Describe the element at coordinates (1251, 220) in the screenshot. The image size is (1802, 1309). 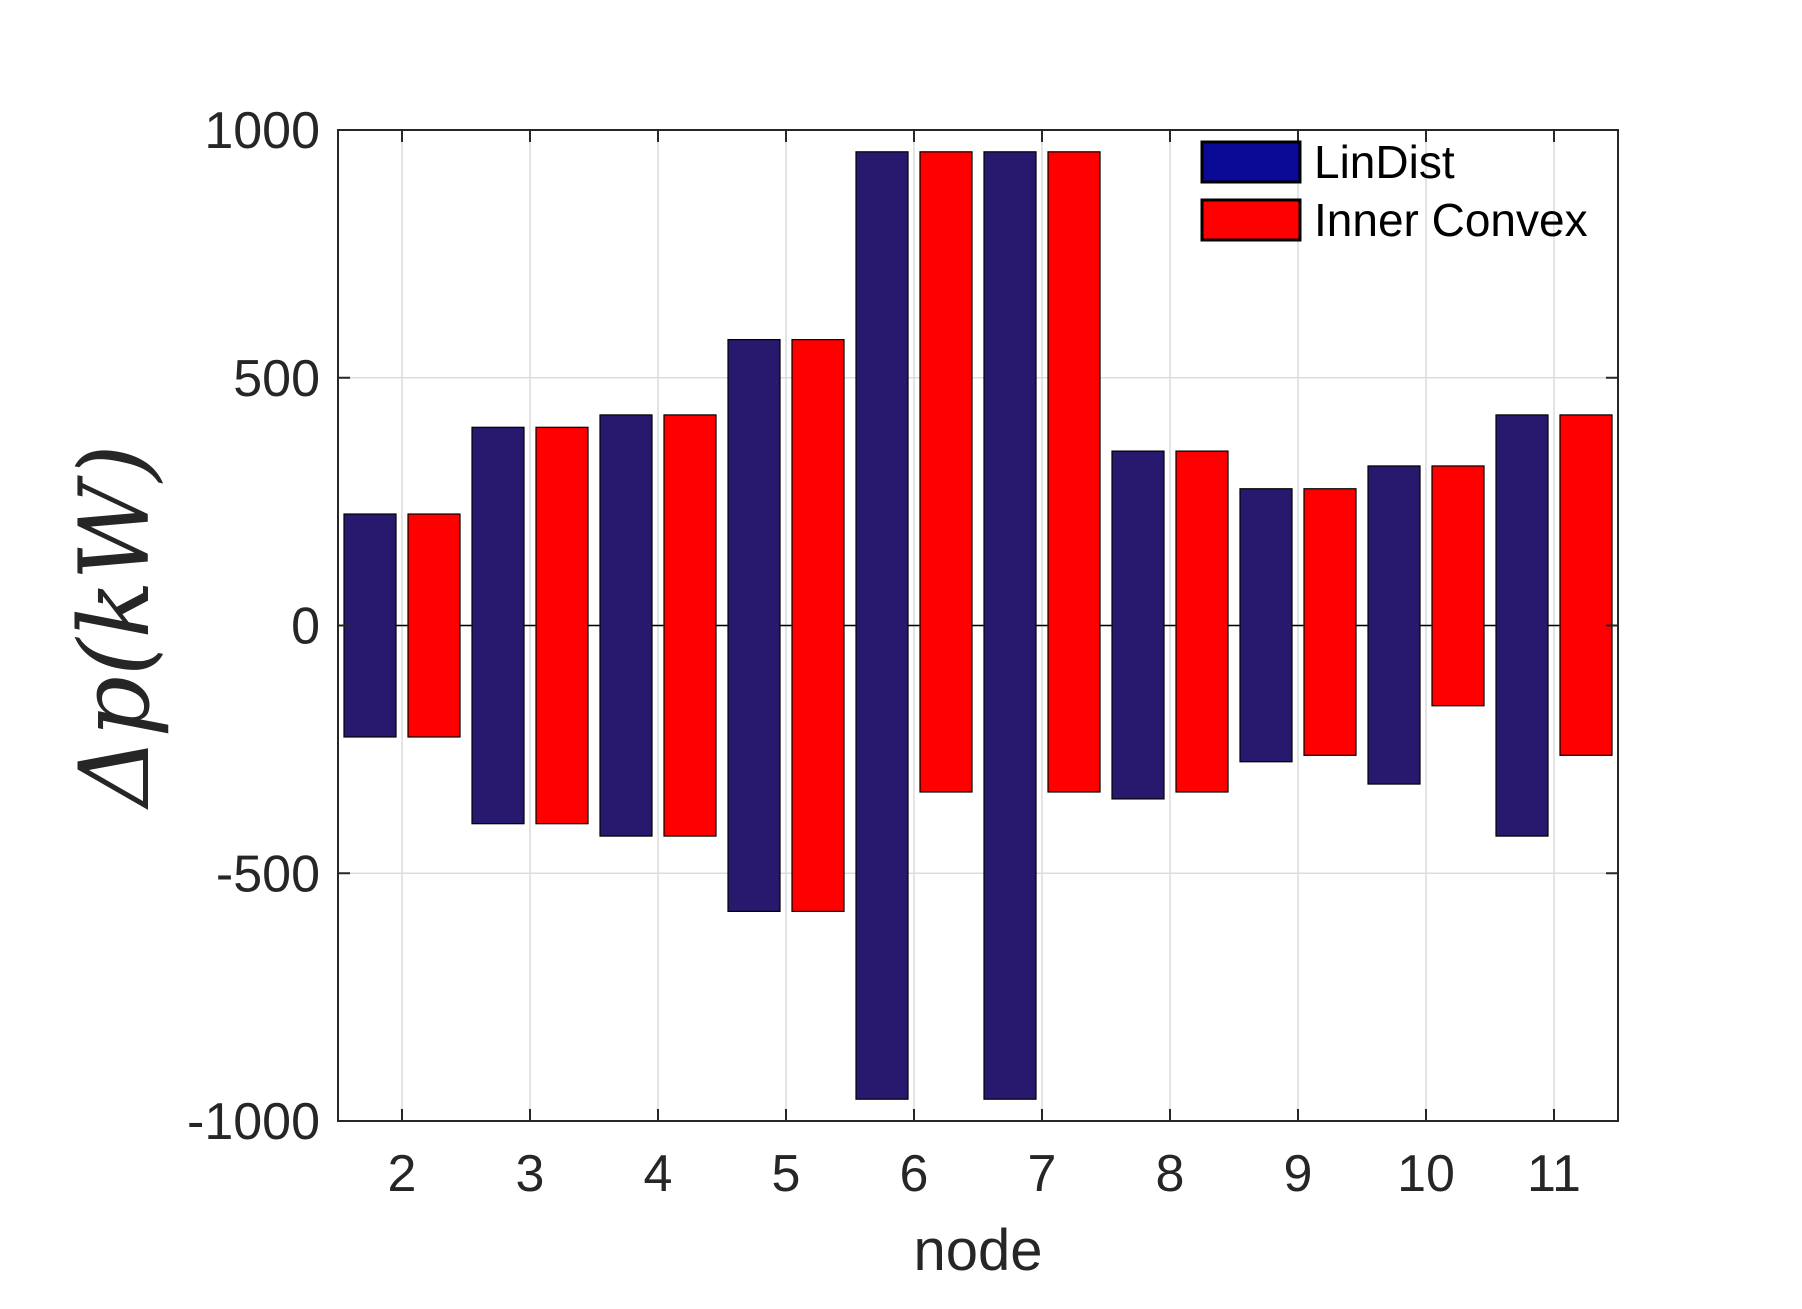
I see `legend-swatch-inner-convex` at that location.